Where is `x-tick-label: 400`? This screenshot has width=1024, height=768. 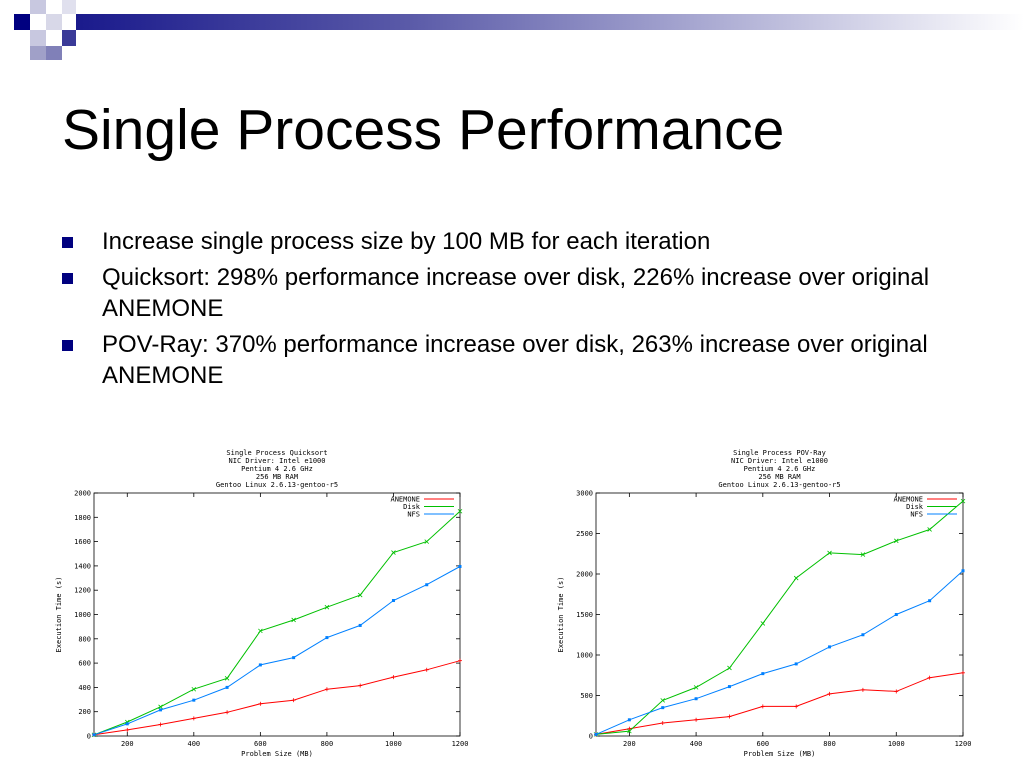
x-tick-label: 400 is located at coordinates (696, 744).